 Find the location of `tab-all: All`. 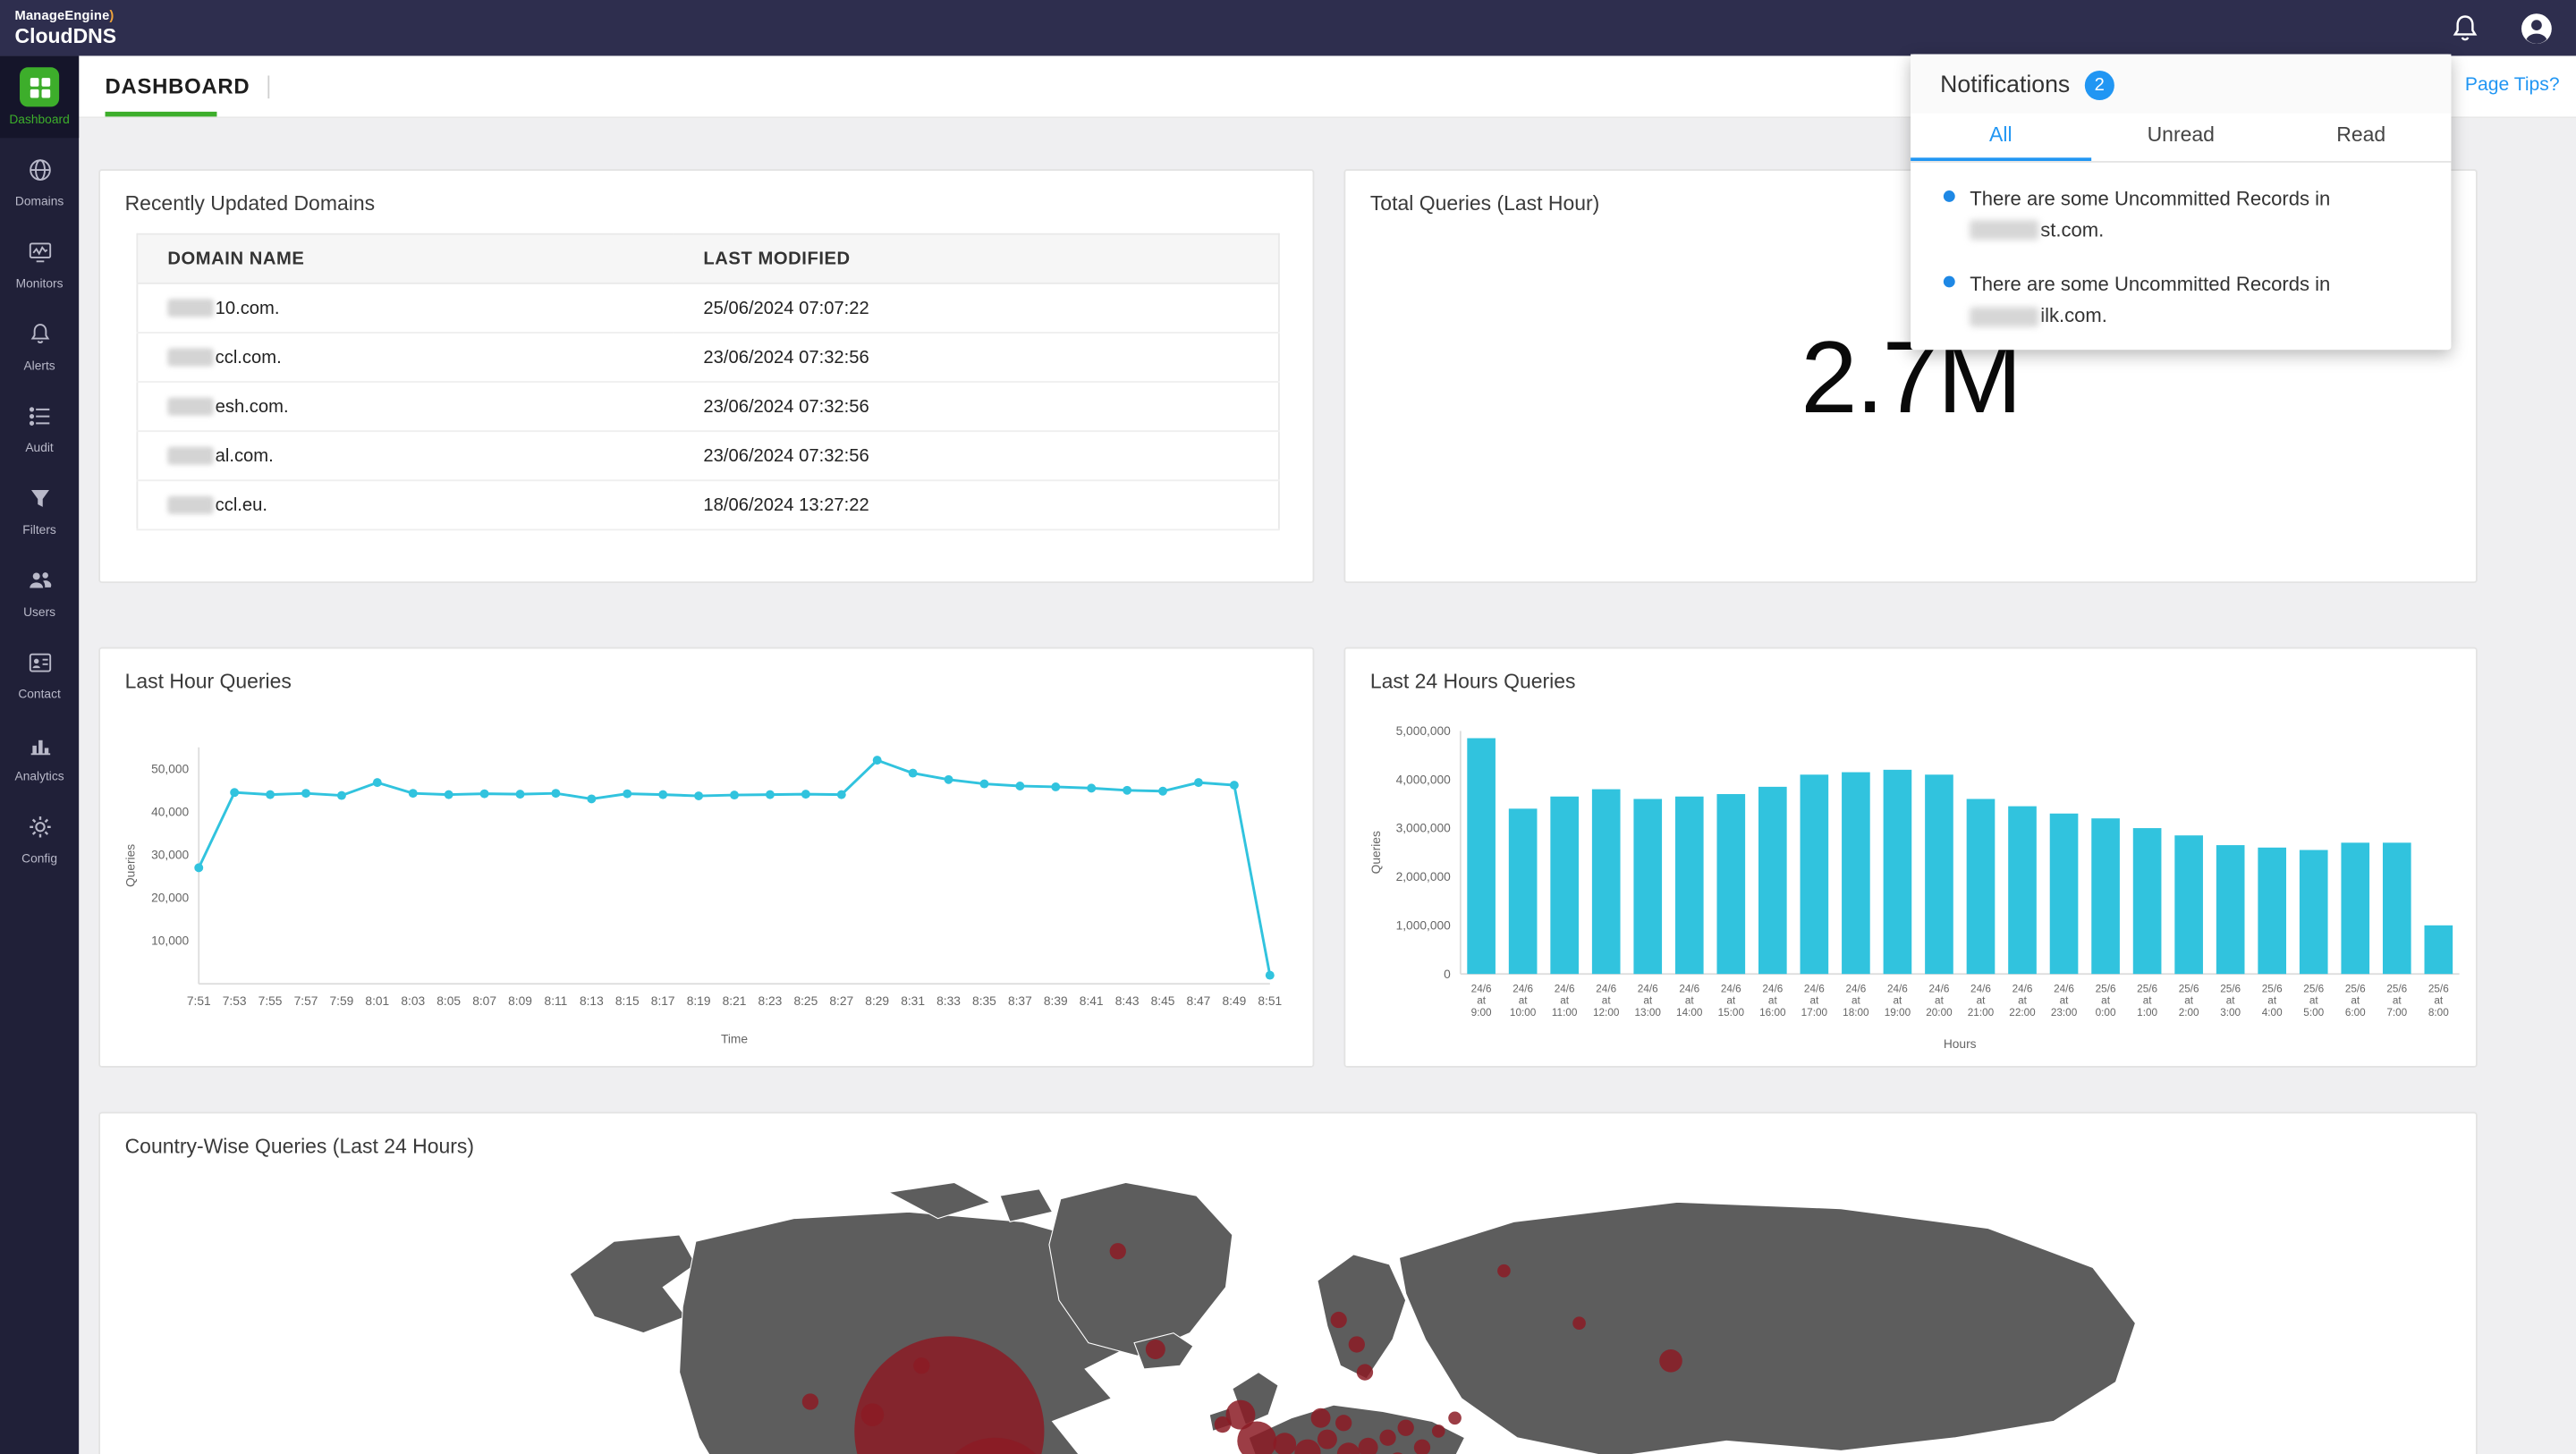

tab-all: All is located at coordinates (2001, 137).